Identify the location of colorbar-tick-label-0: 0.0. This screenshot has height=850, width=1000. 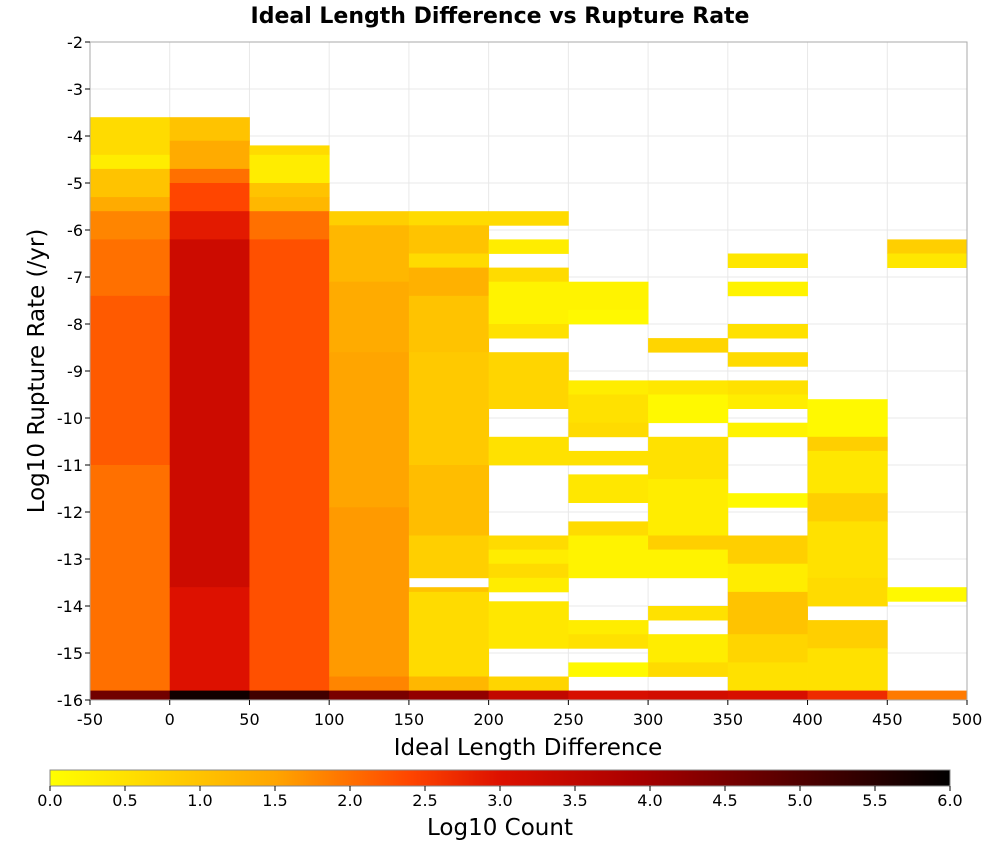
(49, 800).